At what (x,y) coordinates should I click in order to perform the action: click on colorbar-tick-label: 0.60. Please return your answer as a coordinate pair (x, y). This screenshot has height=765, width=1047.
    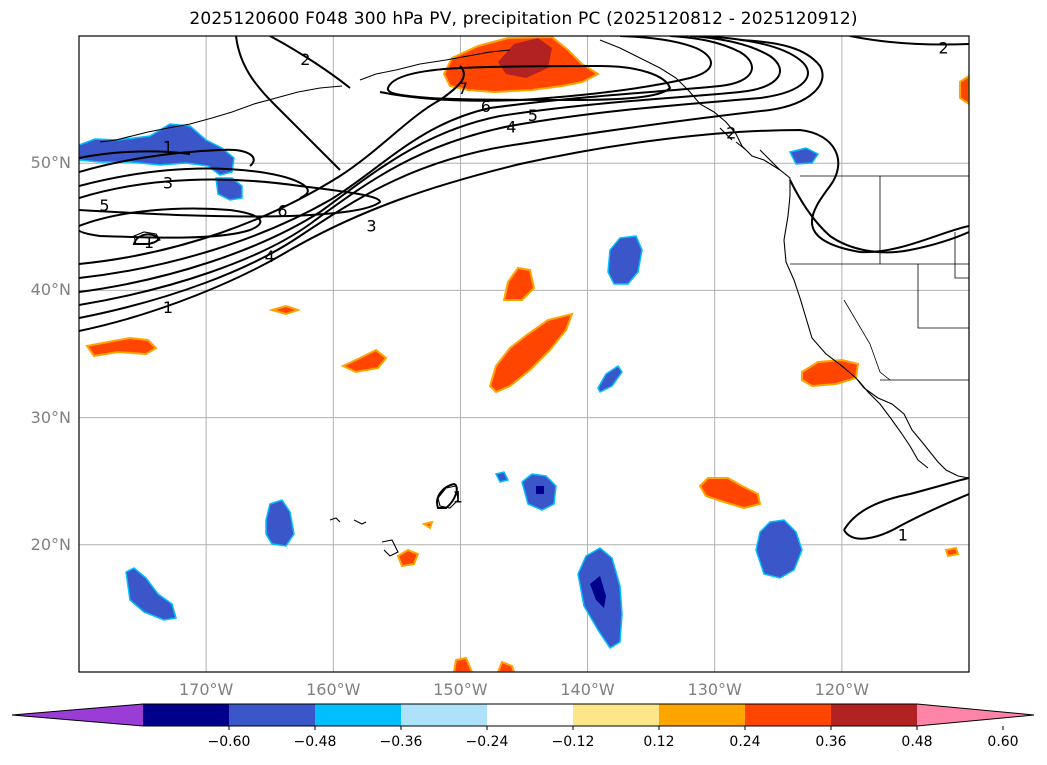
    Looking at the image, I should click on (1003, 742).